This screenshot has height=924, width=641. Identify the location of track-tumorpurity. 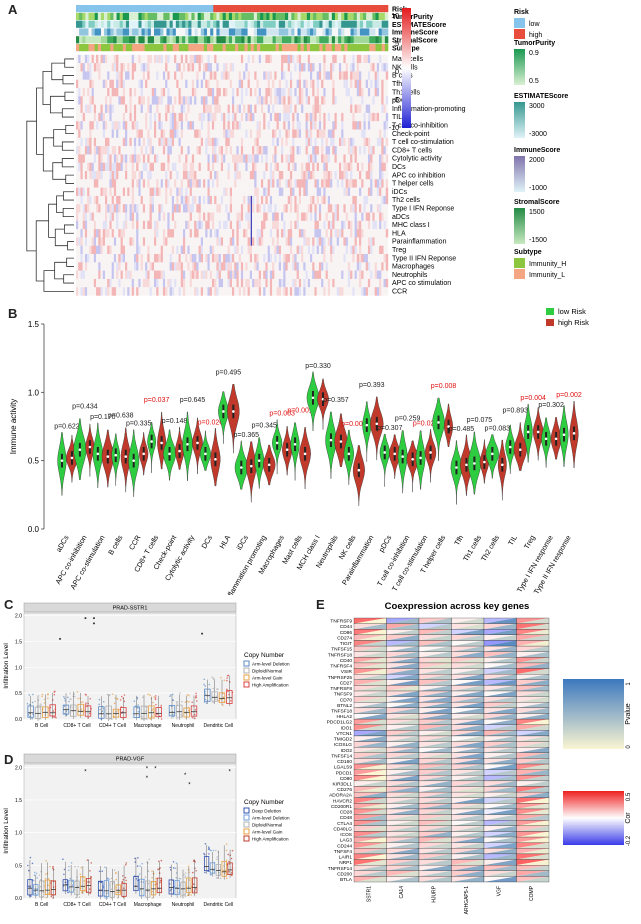
(232, 16).